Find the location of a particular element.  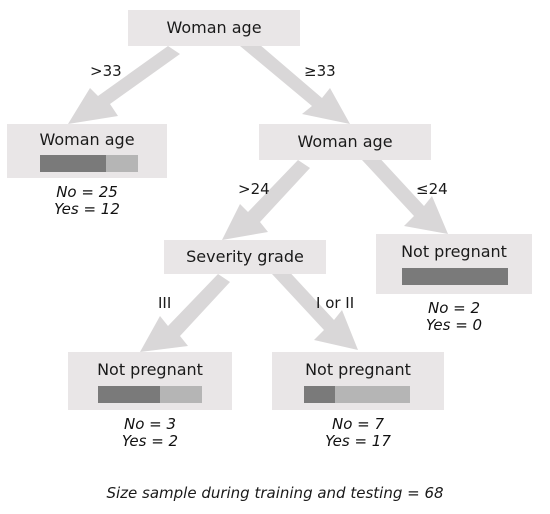

node-mid: Woman age is located at coordinates (345, 142).